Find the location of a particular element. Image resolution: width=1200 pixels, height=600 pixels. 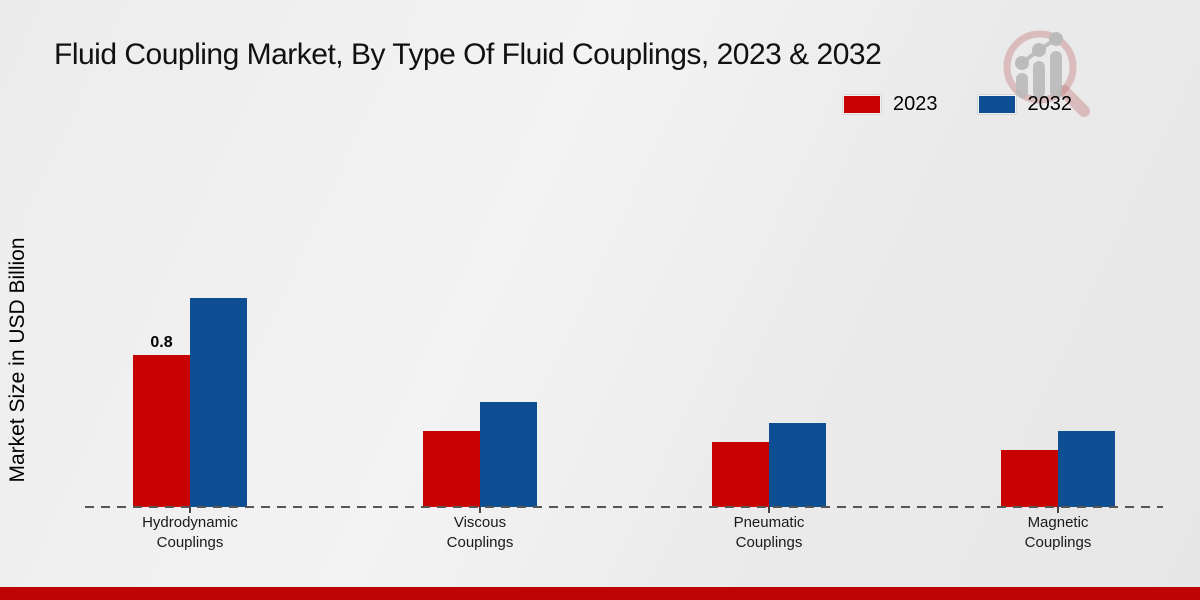

category-label-hydrodynamic-couplings: Hydrodynamic Couplings is located at coordinates (190, 532).